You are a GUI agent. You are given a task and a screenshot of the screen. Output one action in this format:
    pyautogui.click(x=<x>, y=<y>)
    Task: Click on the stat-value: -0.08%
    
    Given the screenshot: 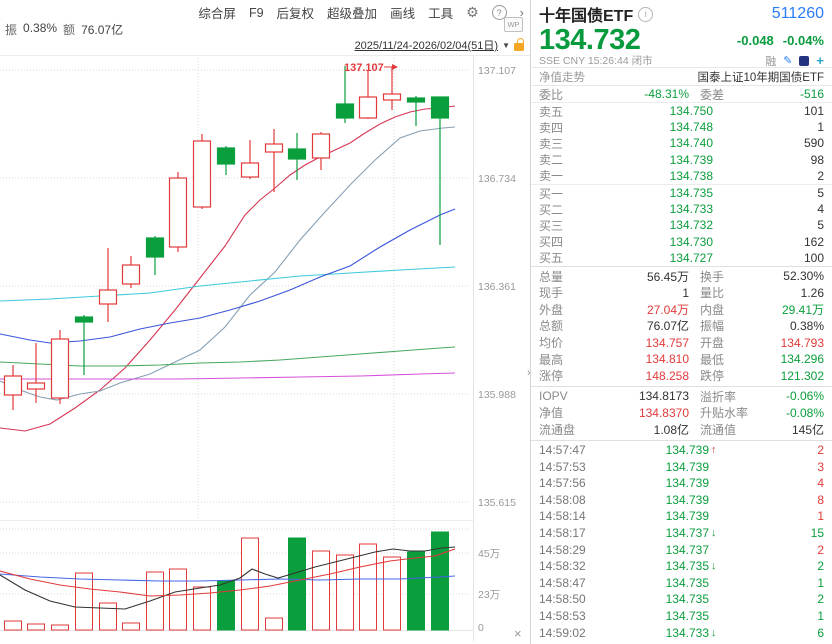 What is the action you would take?
    pyautogui.click(x=804, y=412)
    